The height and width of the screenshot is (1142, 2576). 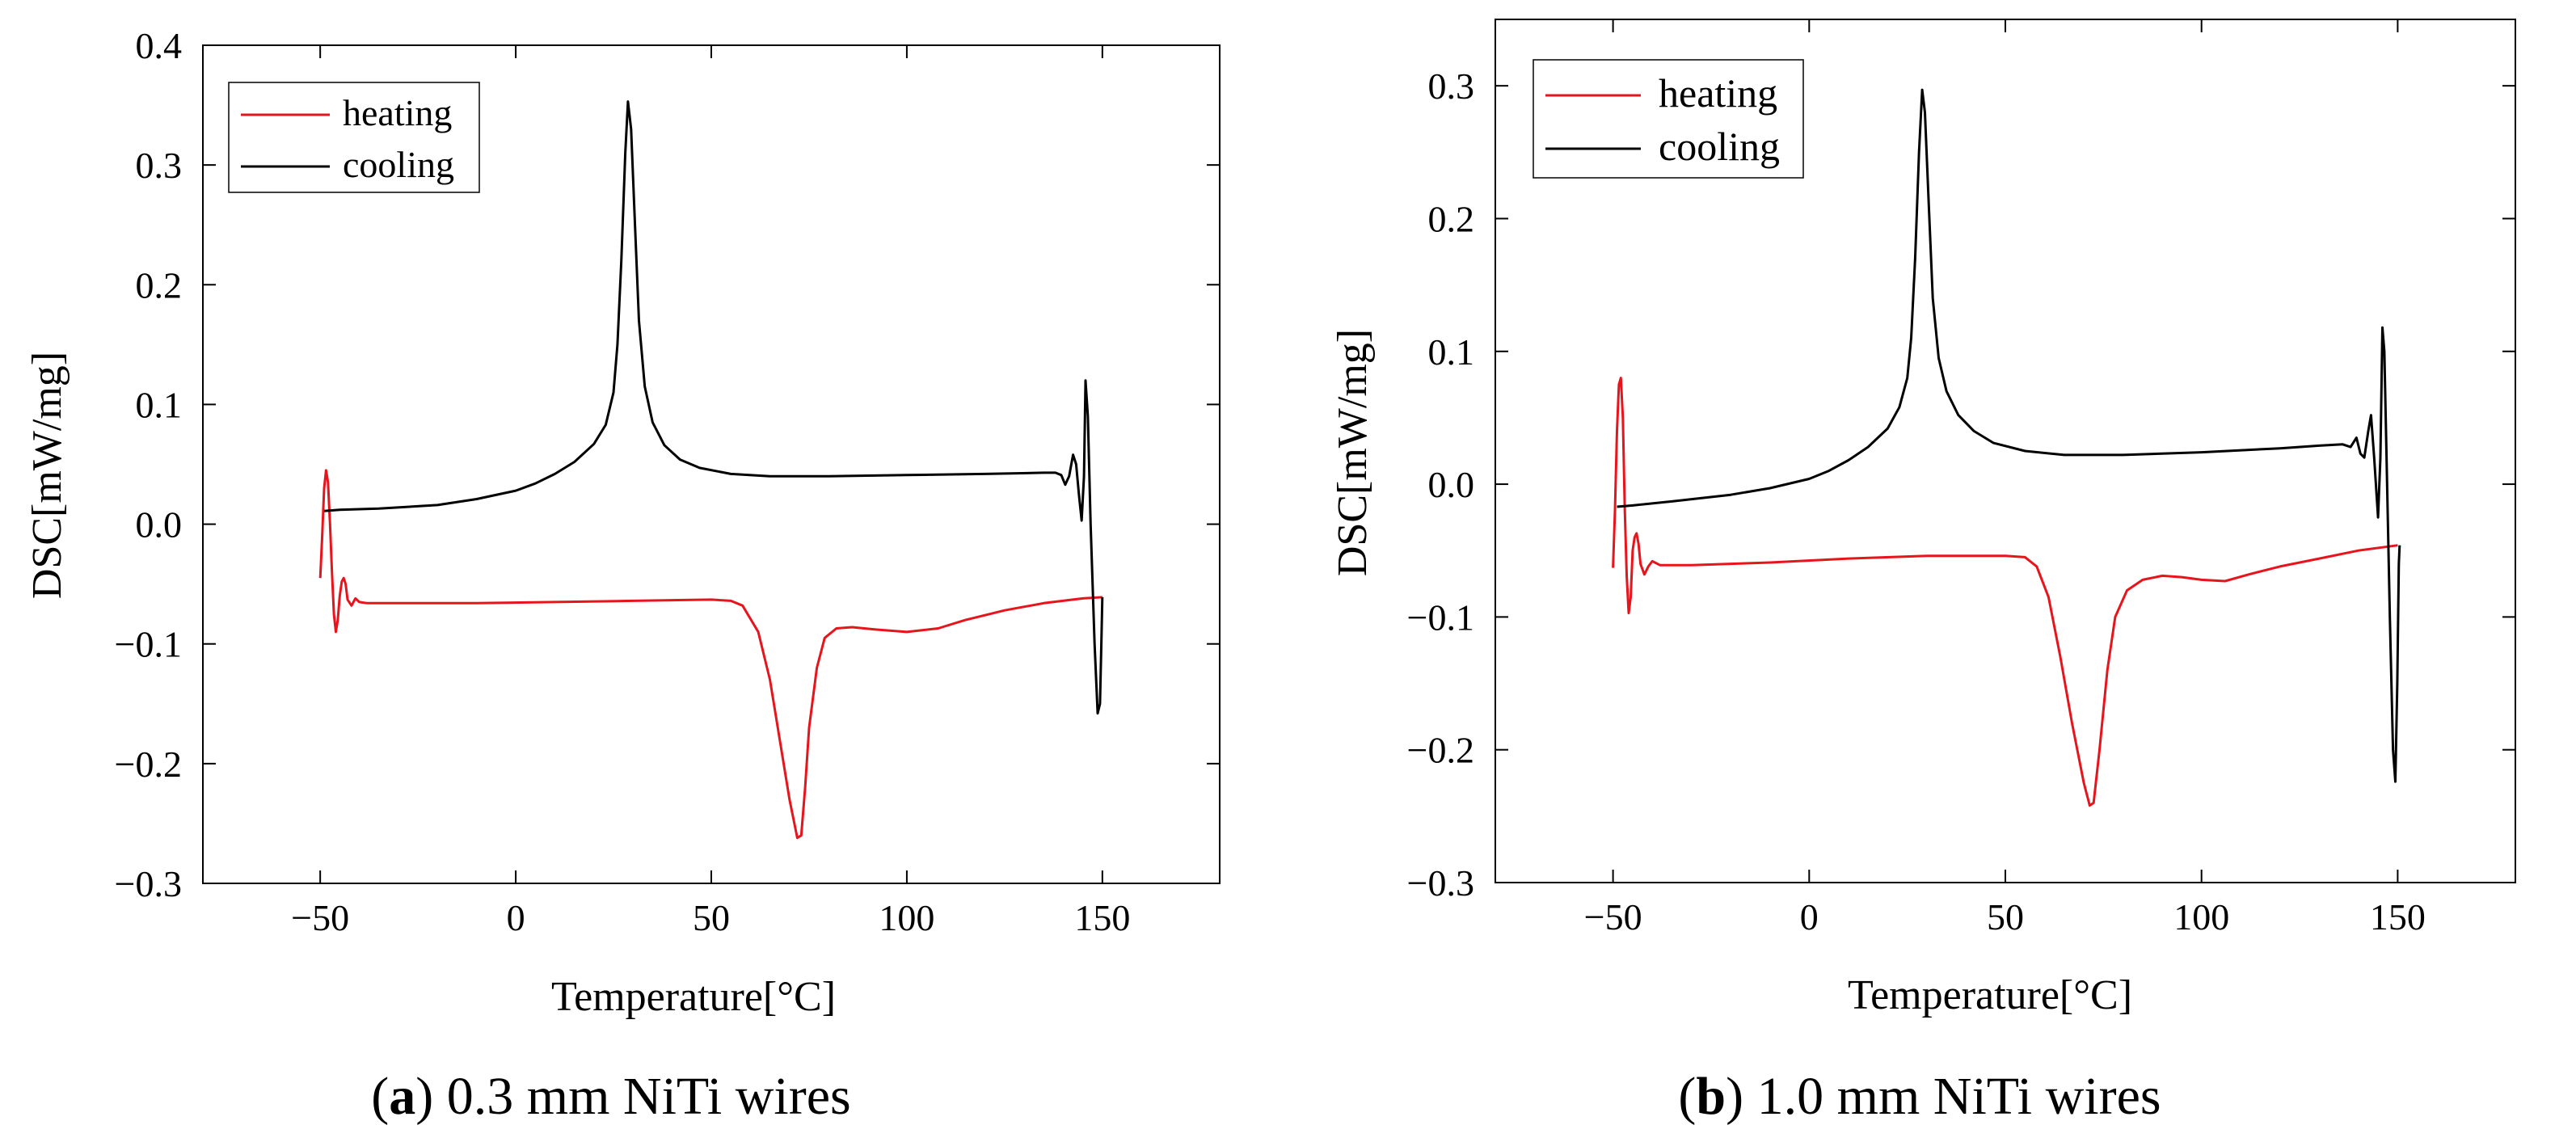 What do you see at coordinates (1711, 1096) in the screenshot?
I see `panel-letter: b` at bounding box center [1711, 1096].